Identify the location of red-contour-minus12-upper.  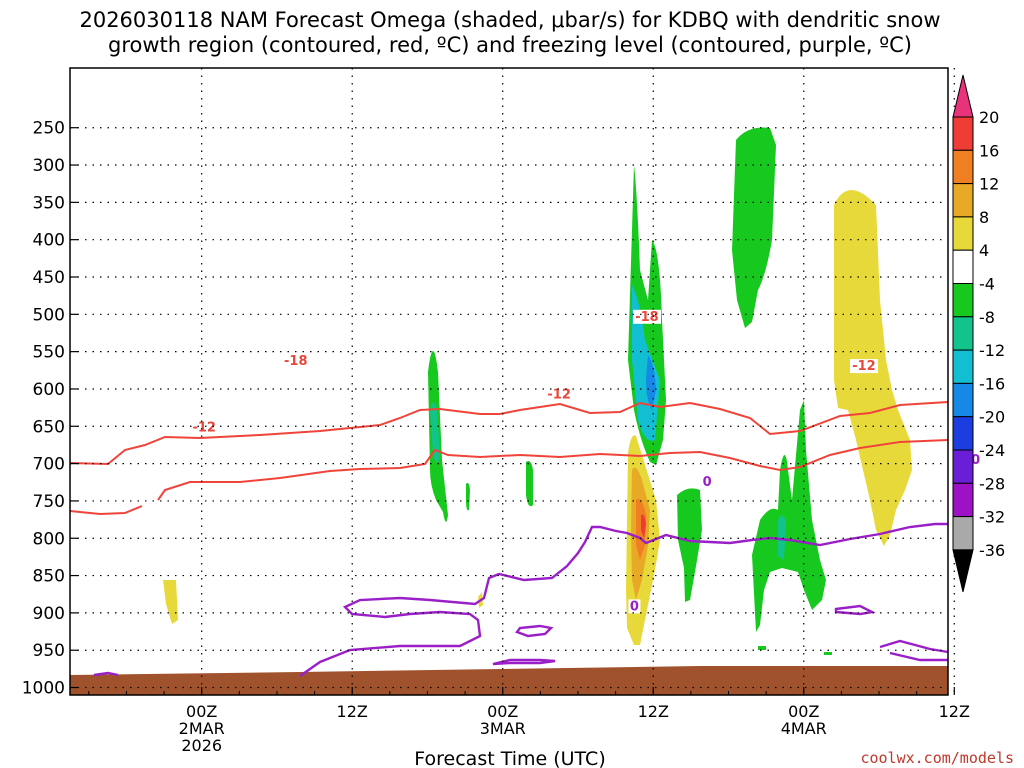
(553, 470).